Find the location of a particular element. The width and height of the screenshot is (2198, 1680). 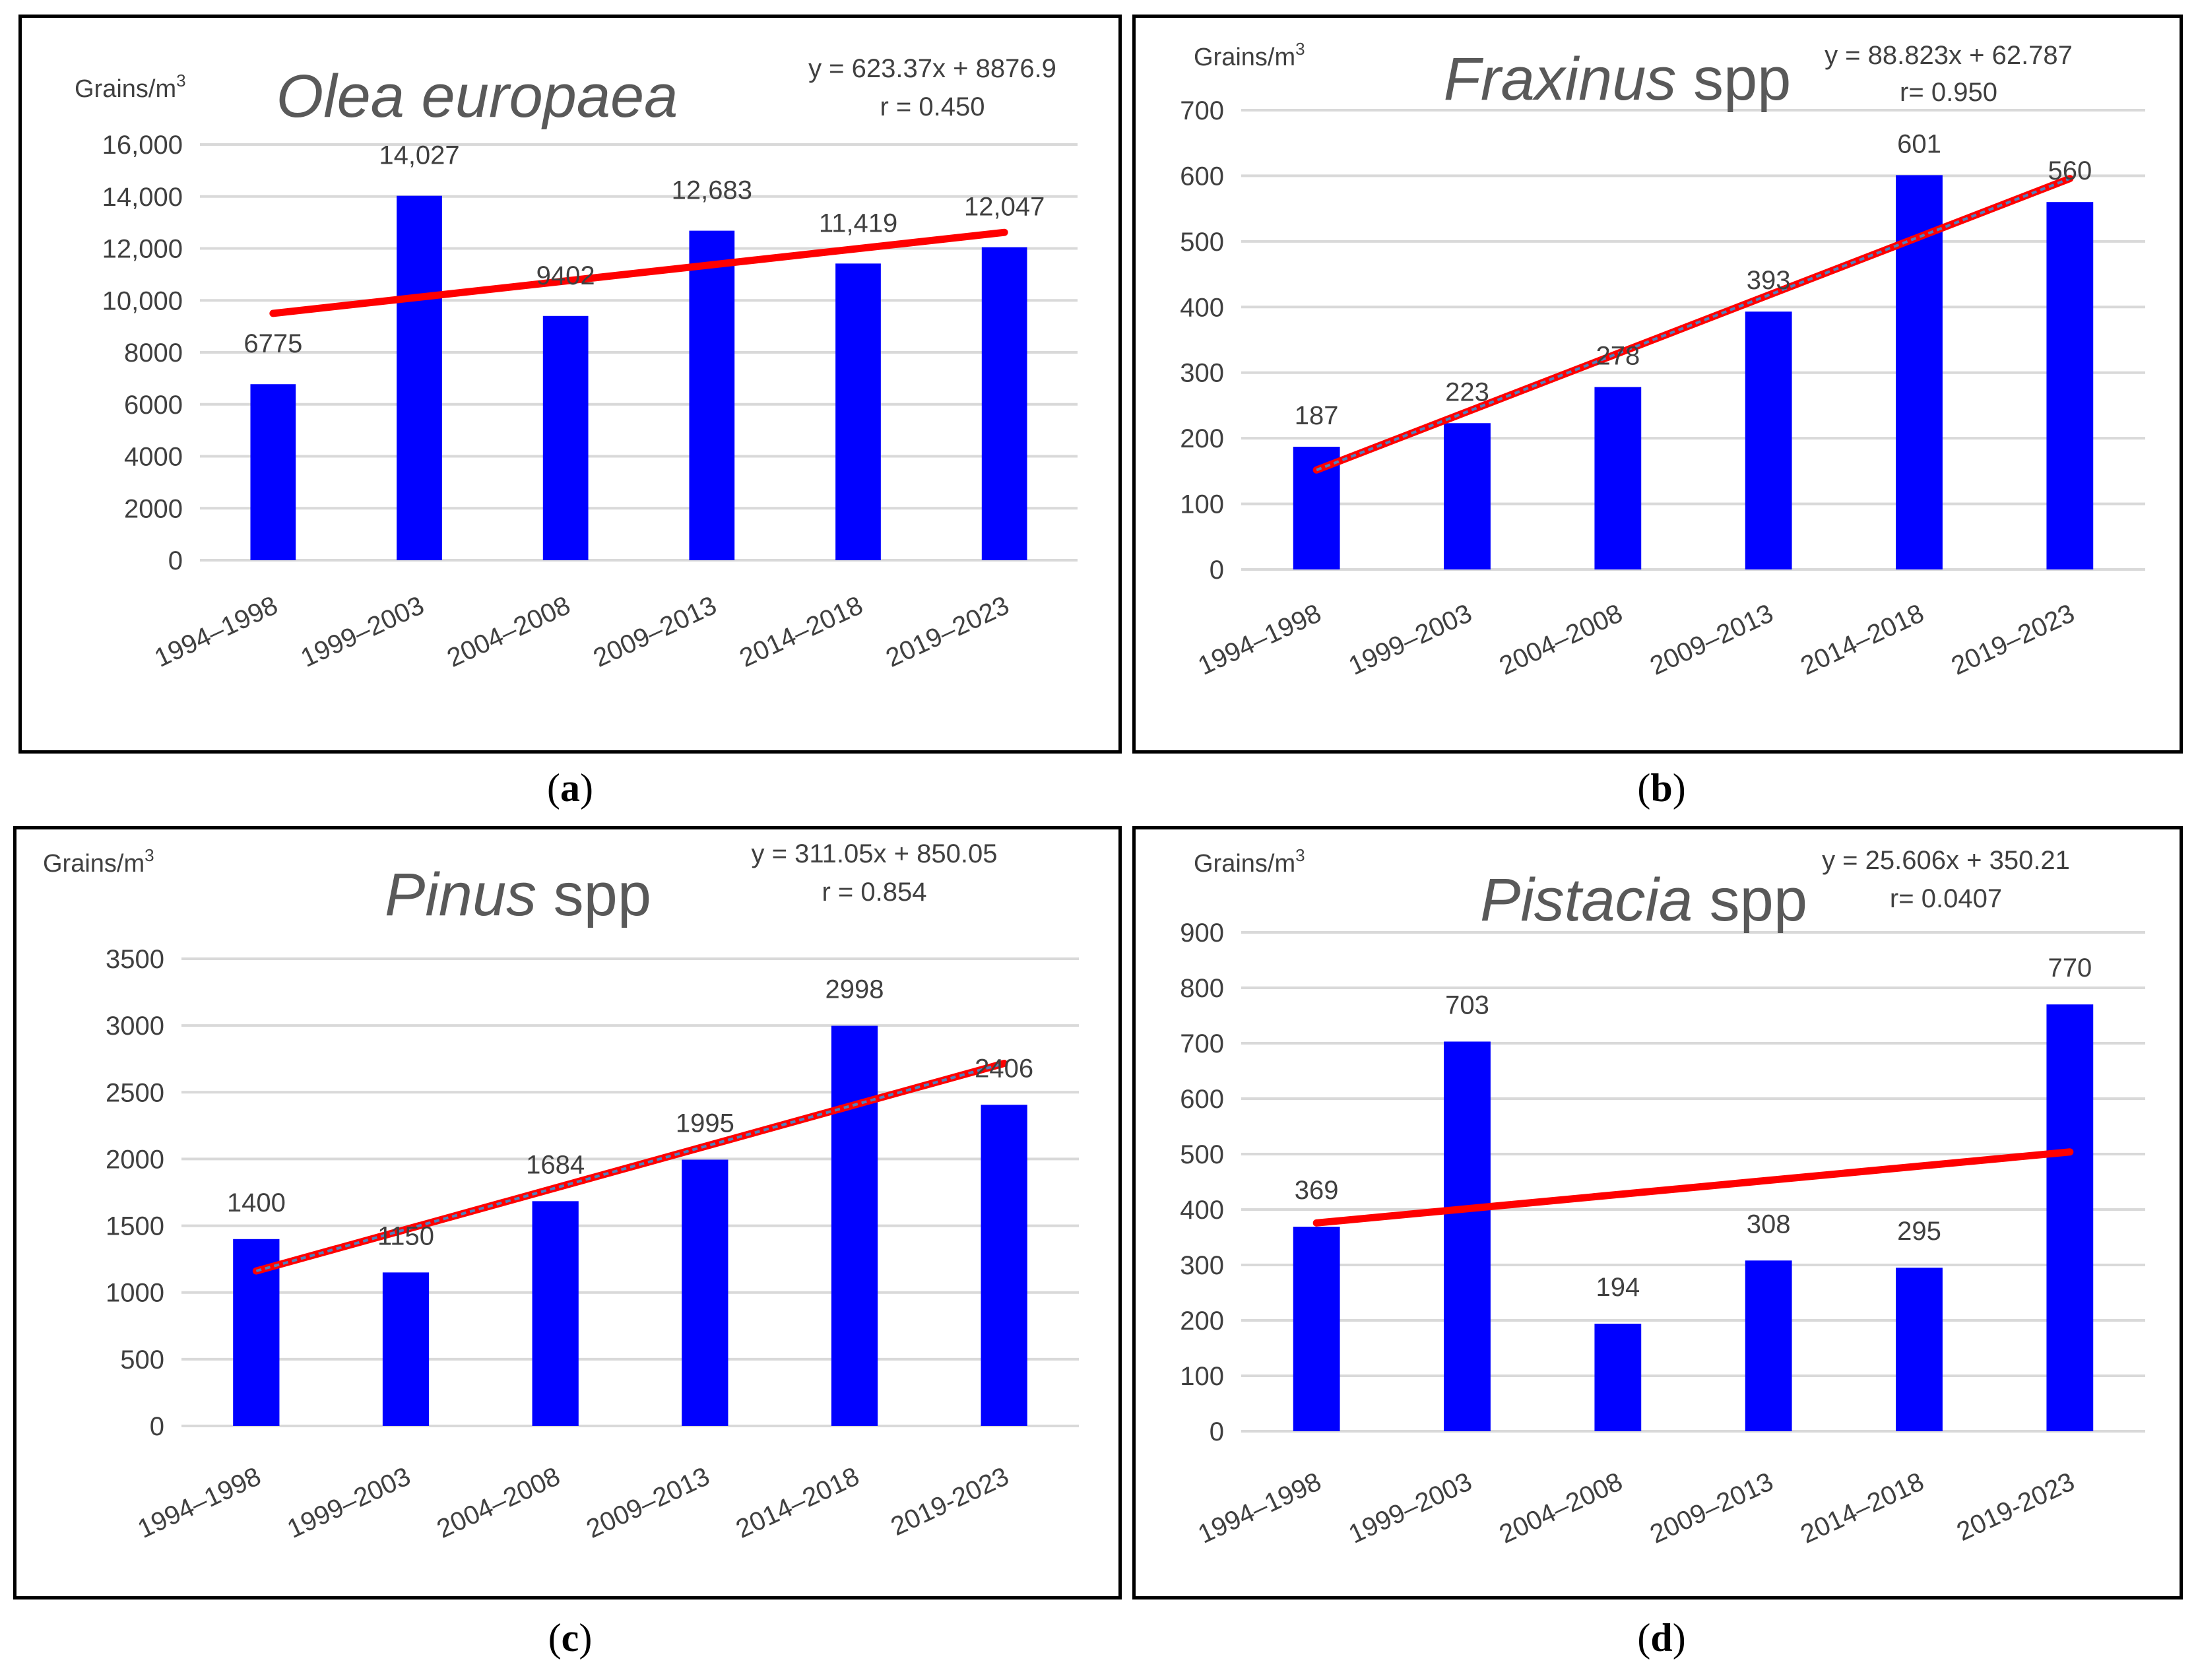

y-tick-label-b-2: 200 is located at coordinates (1202, 438).